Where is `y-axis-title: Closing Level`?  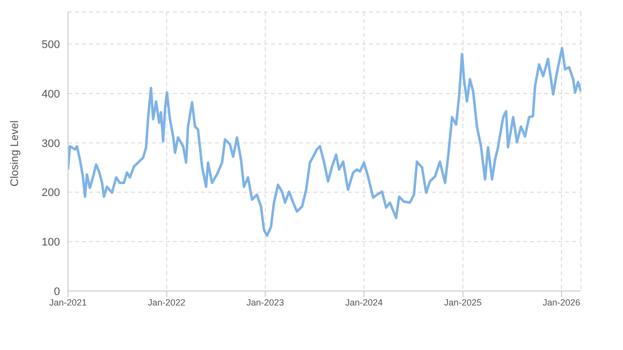 y-axis-title: Closing Level is located at coordinates (14, 153).